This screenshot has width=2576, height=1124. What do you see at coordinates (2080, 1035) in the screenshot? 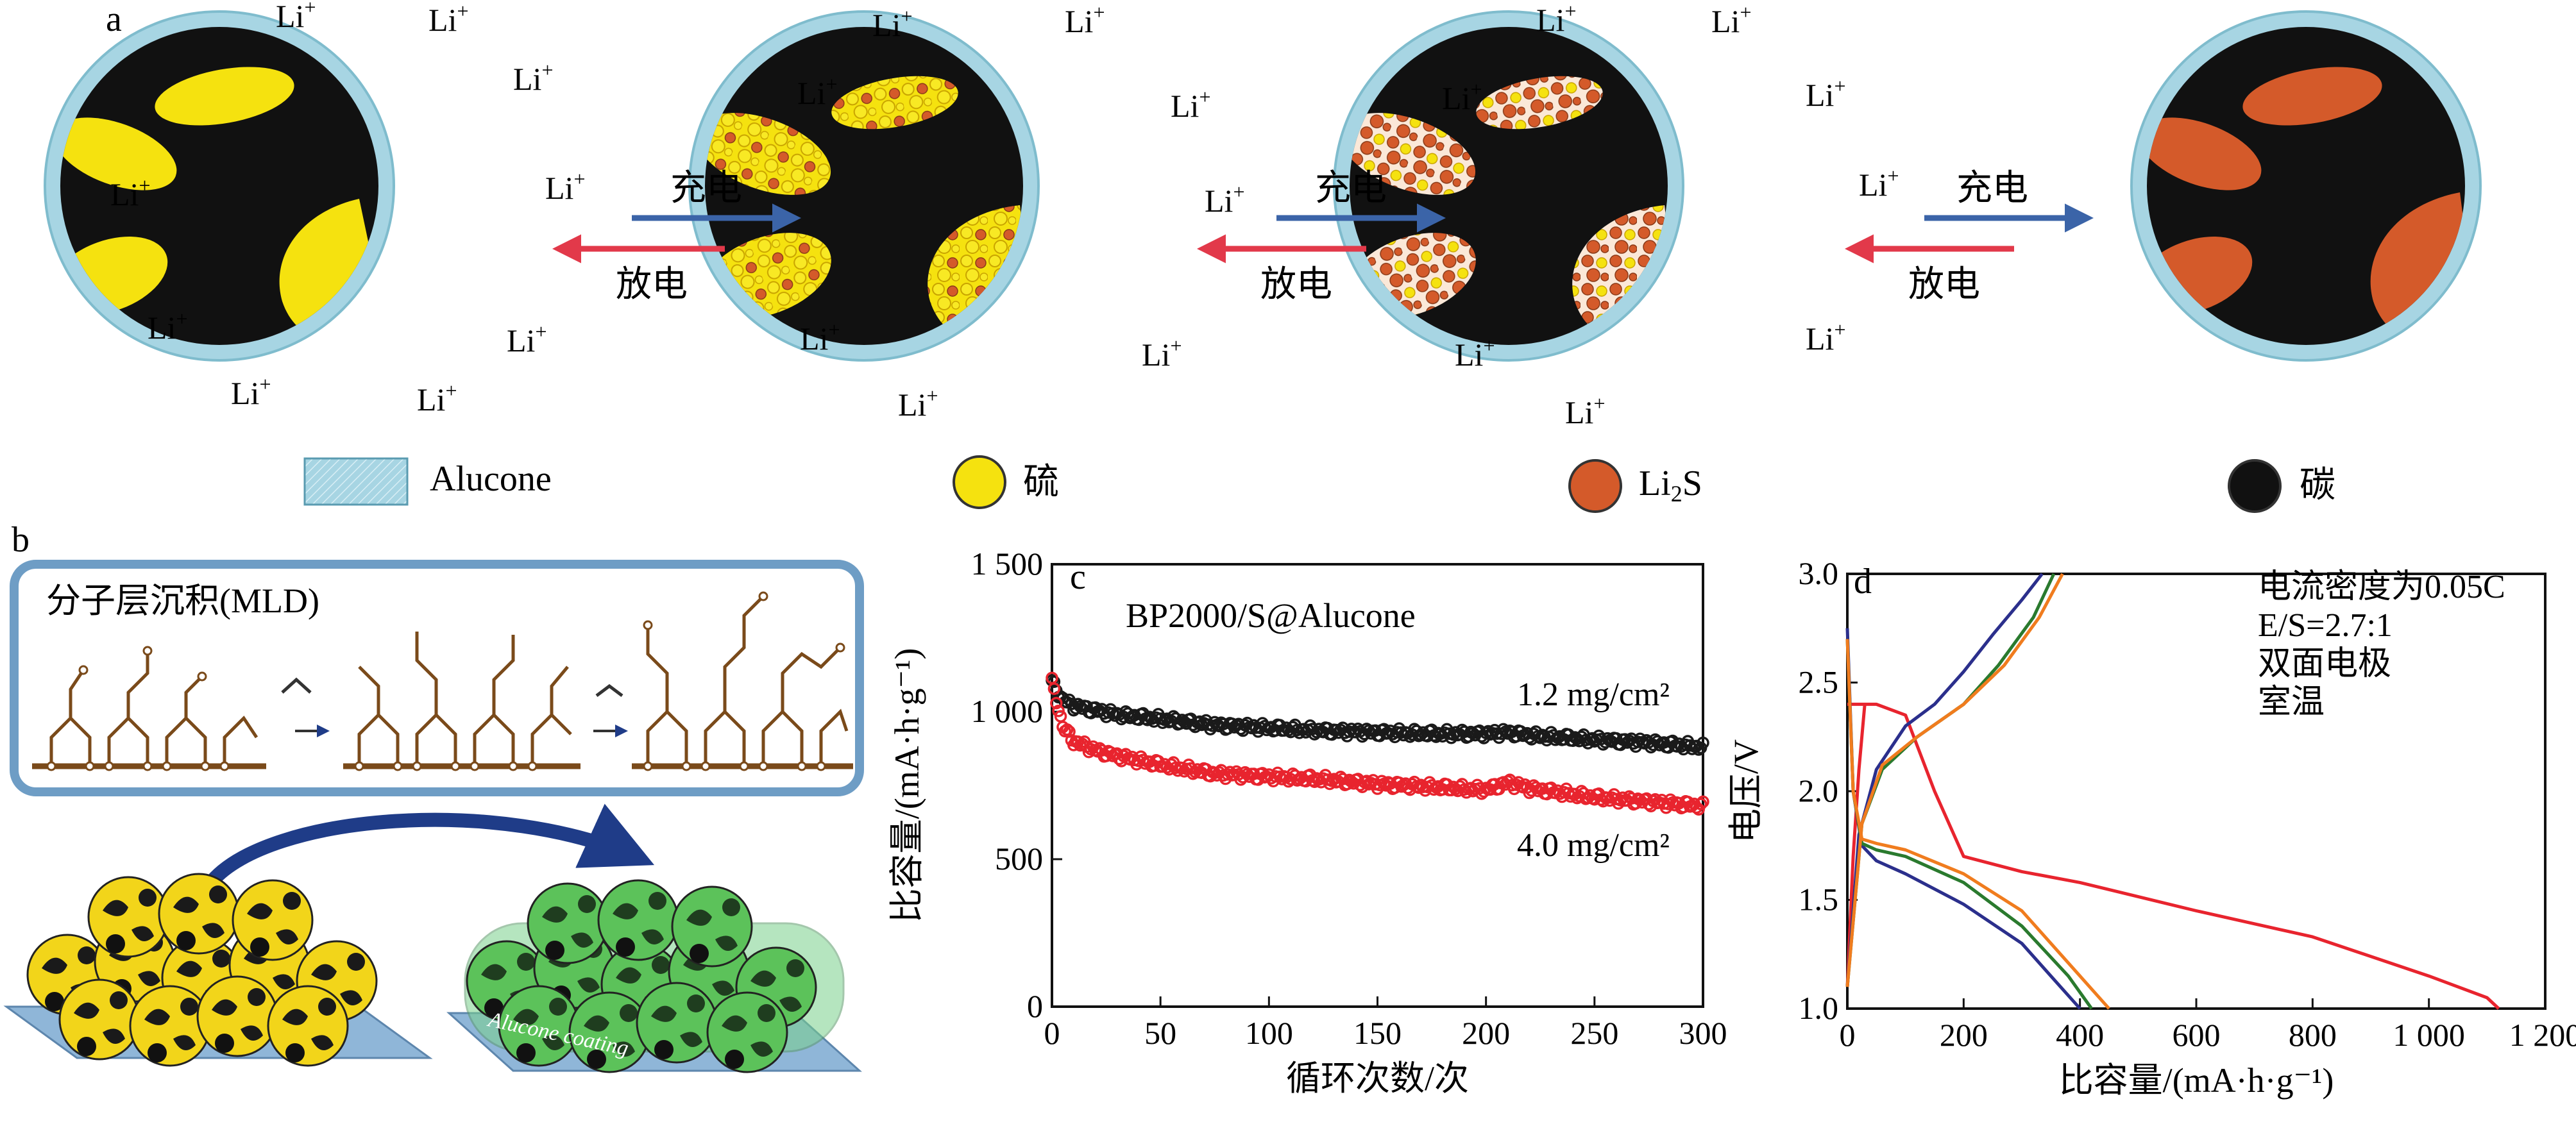
I see `x-tick-label: 400` at bounding box center [2080, 1035].